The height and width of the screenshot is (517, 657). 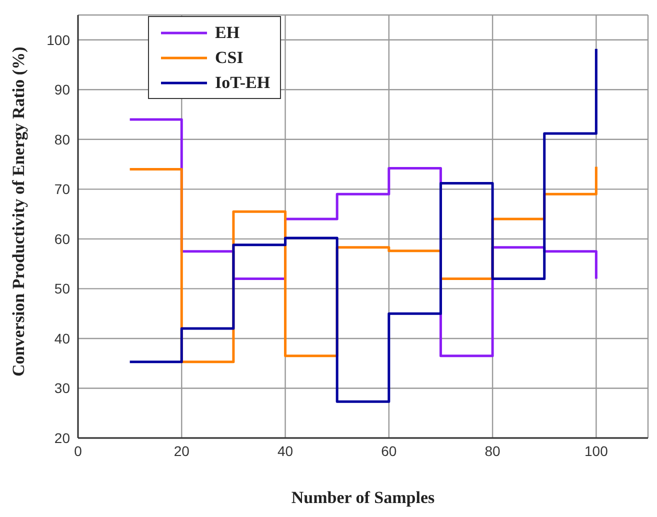 I want to click on x-tick-label: 100, so click(x=596, y=450).